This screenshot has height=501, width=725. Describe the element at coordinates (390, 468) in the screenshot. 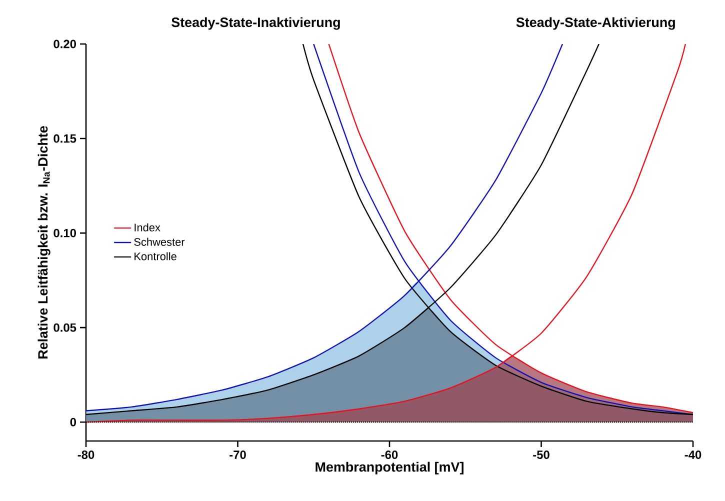

I see `x-axis-title: Membranpotential [mV]` at that location.